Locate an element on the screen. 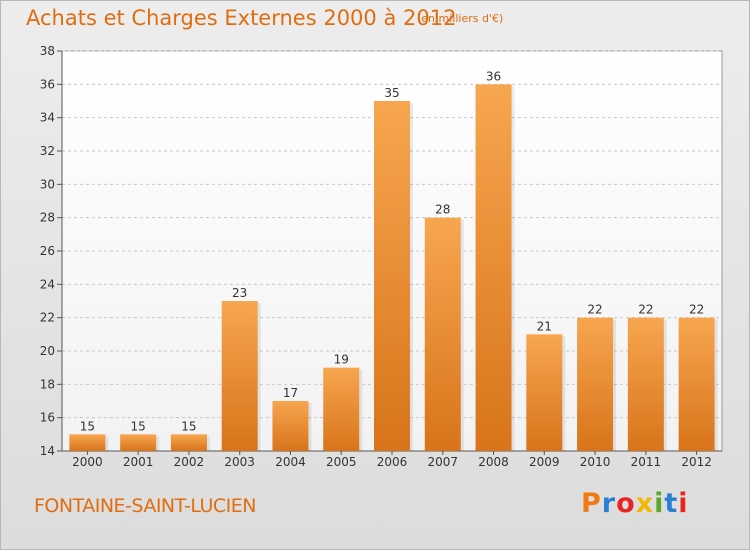  y-tick-label: 24 is located at coordinates (47, 284).